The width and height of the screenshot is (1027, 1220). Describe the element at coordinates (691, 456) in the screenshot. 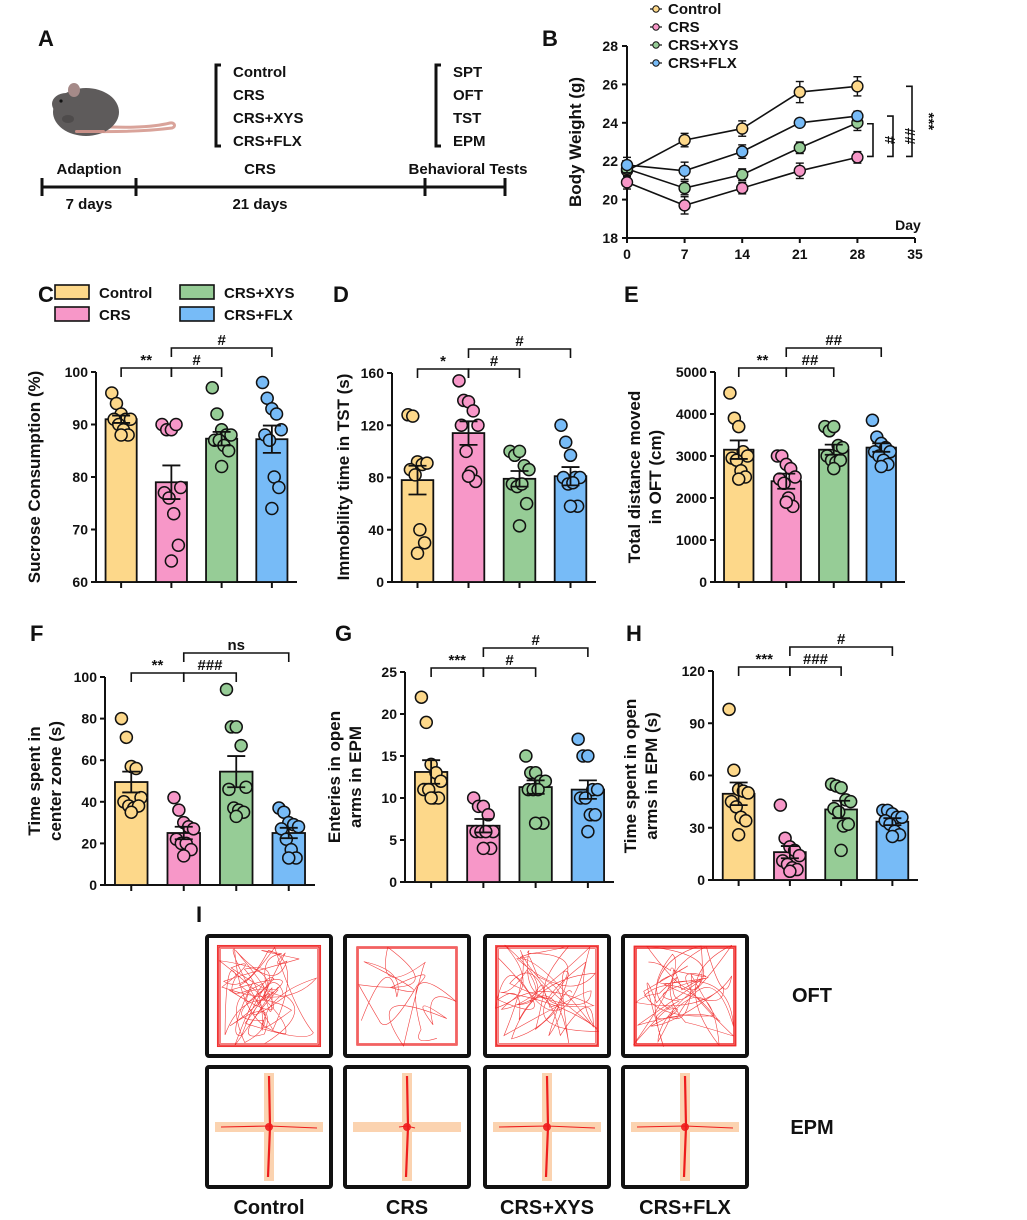

I see `y-tick-label: 3000` at that location.